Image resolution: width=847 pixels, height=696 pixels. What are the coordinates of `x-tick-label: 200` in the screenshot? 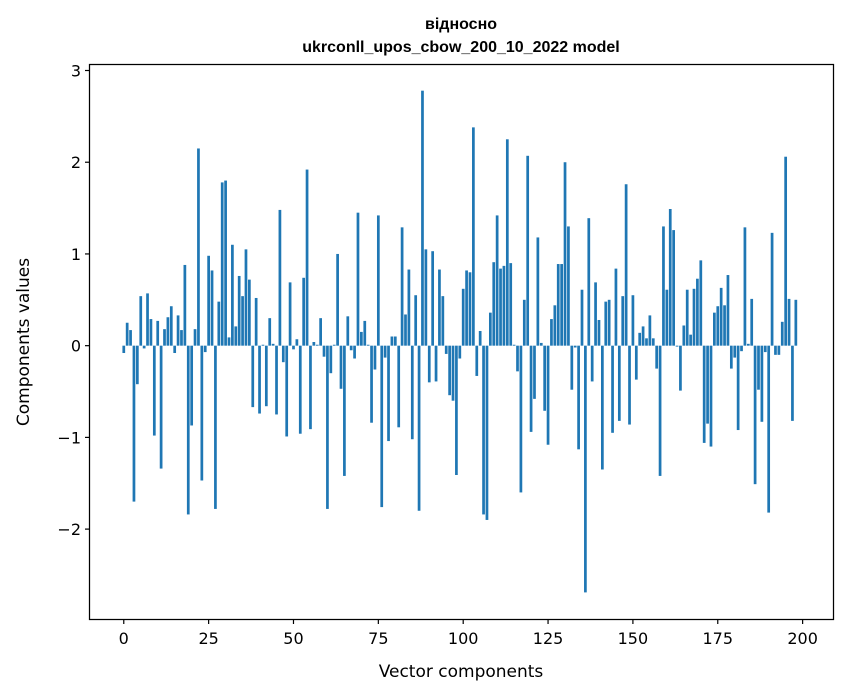 It's located at (802, 638).